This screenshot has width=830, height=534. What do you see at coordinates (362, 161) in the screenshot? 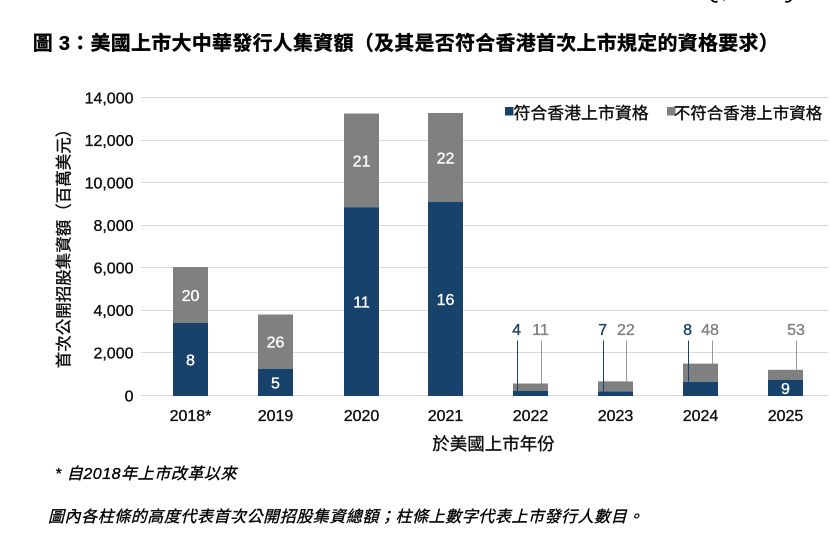
I see `svg-text: 21` at bounding box center [362, 161].